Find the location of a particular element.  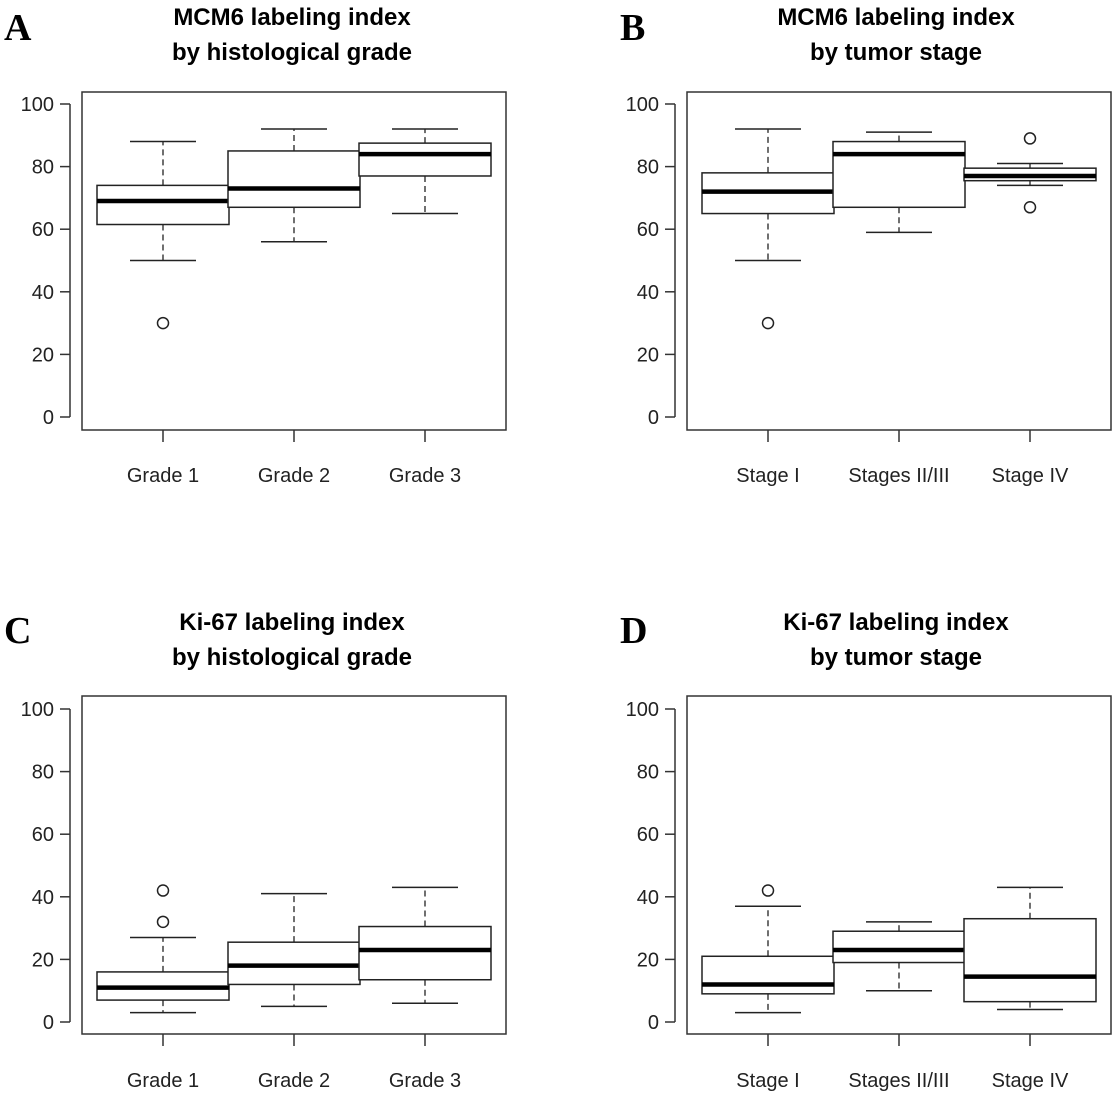

panel-letter: A is located at coordinates (18, 28).